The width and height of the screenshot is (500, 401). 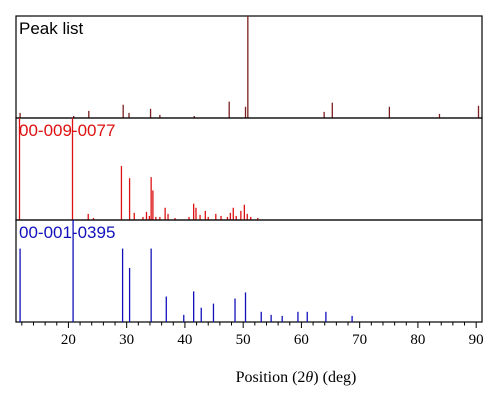 I want to click on x-tick-label: 50, so click(x=243, y=340).